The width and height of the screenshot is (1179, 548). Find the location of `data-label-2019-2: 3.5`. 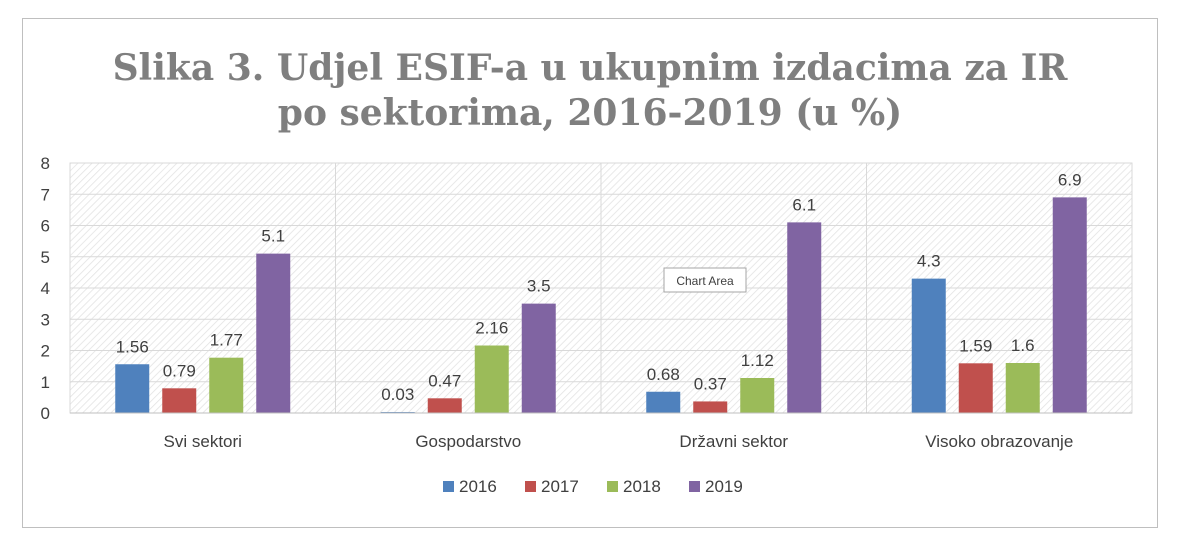

data-label-2019-2: 3.5 is located at coordinates (539, 286).